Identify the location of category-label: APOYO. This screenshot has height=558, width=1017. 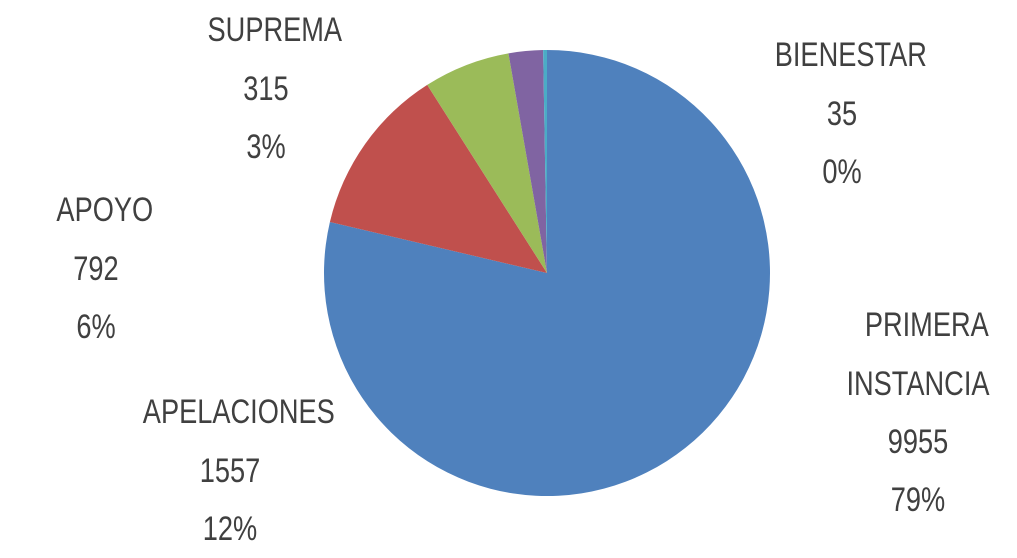
(105, 210).